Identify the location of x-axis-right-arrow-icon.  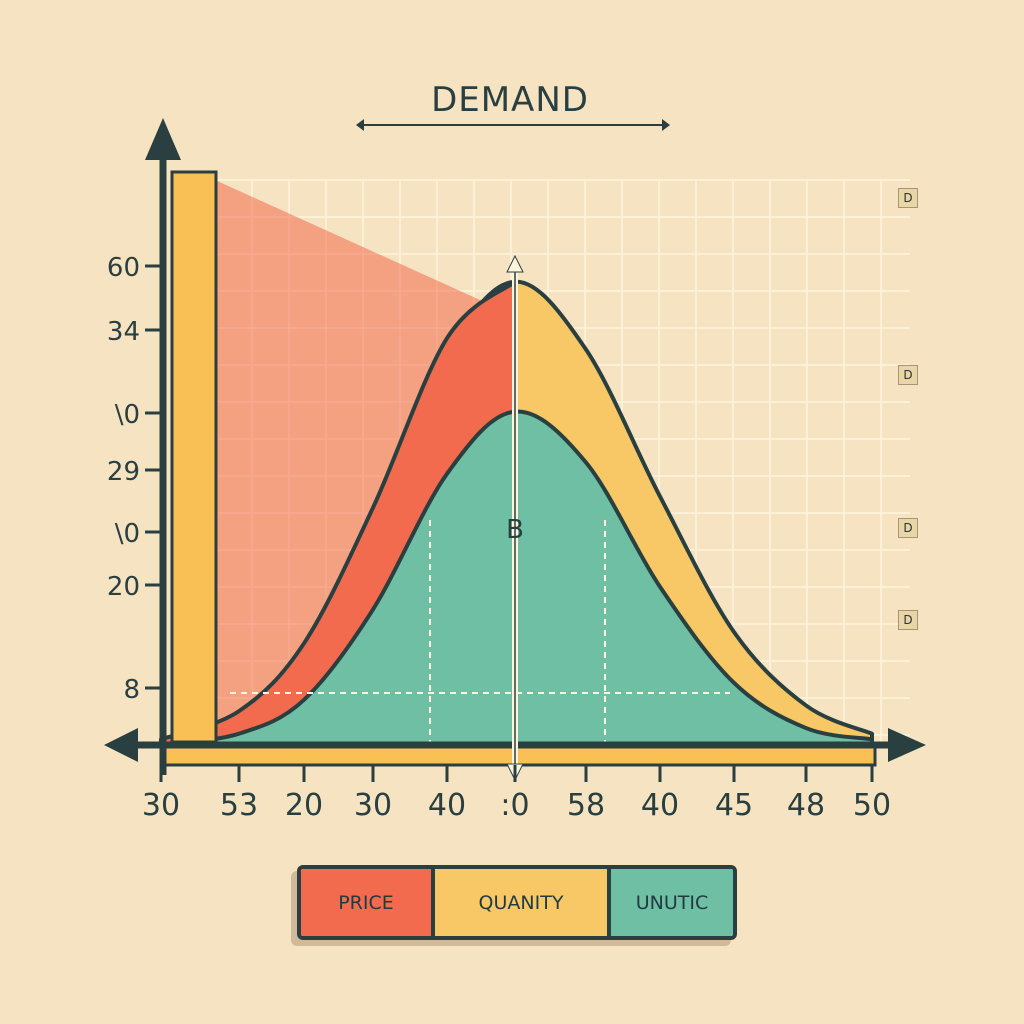
(907, 745).